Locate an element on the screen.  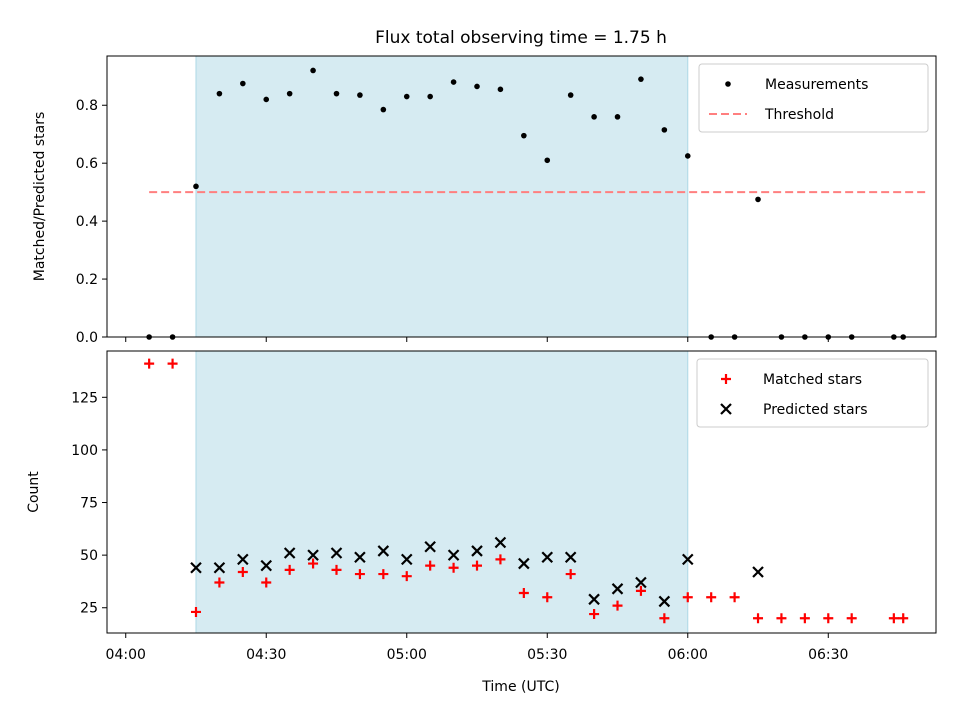
y-tick-label: 0.2 is located at coordinates (87, 280).